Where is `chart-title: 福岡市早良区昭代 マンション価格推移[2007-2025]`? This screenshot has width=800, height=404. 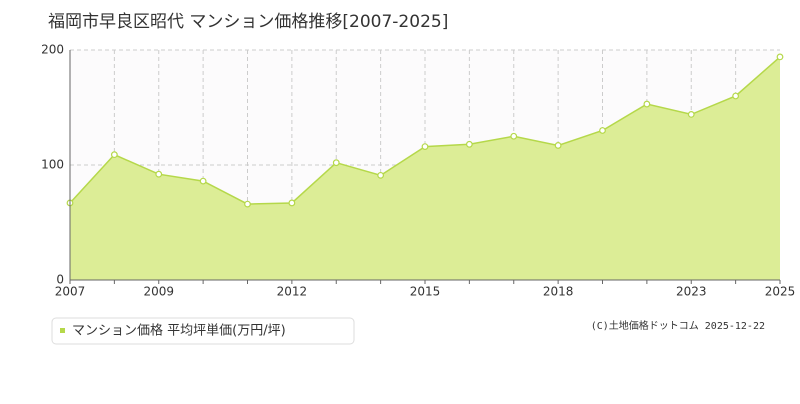
chart-title: 福岡市早良区昭代 マンション価格推移[2007-2025] is located at coordinates (248, 22).